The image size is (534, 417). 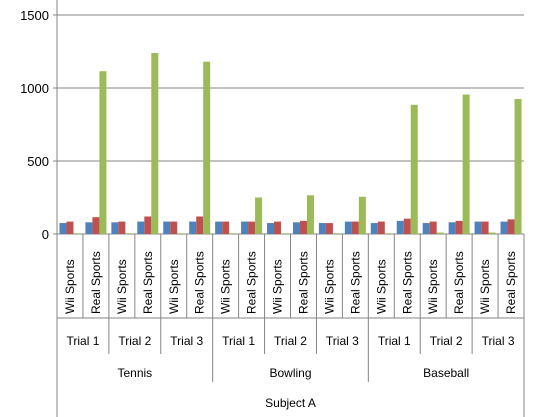 What do you see at coordinates (38, 161) in the screenshot?
I see `y-tick-label: 500` at bounding box center [38, 161].